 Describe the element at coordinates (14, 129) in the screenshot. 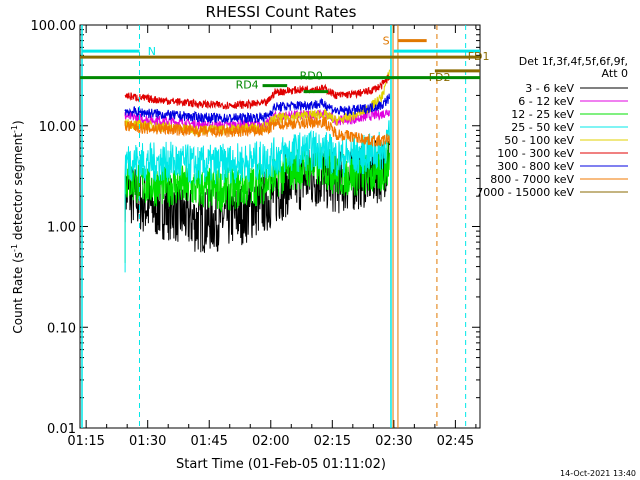

I see `y-axis-label-sup2: -1` at that location.